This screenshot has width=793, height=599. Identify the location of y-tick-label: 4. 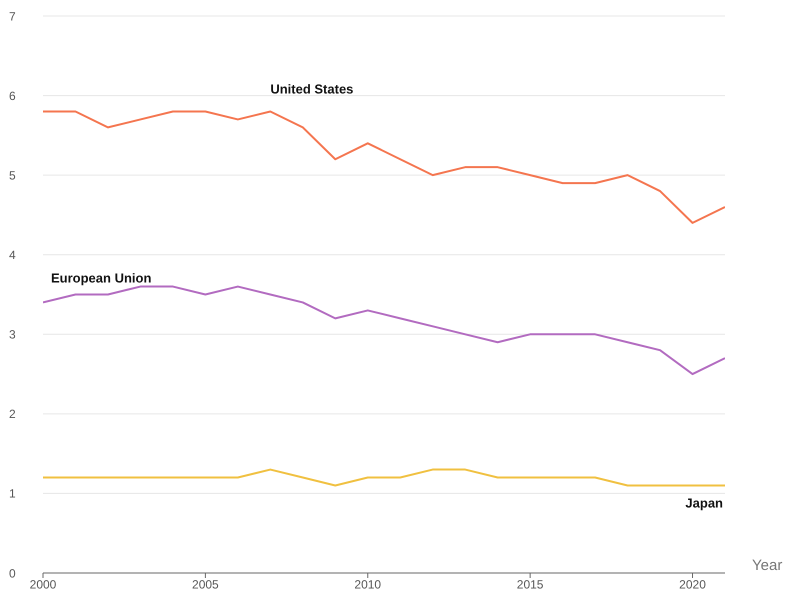
(12, 255).